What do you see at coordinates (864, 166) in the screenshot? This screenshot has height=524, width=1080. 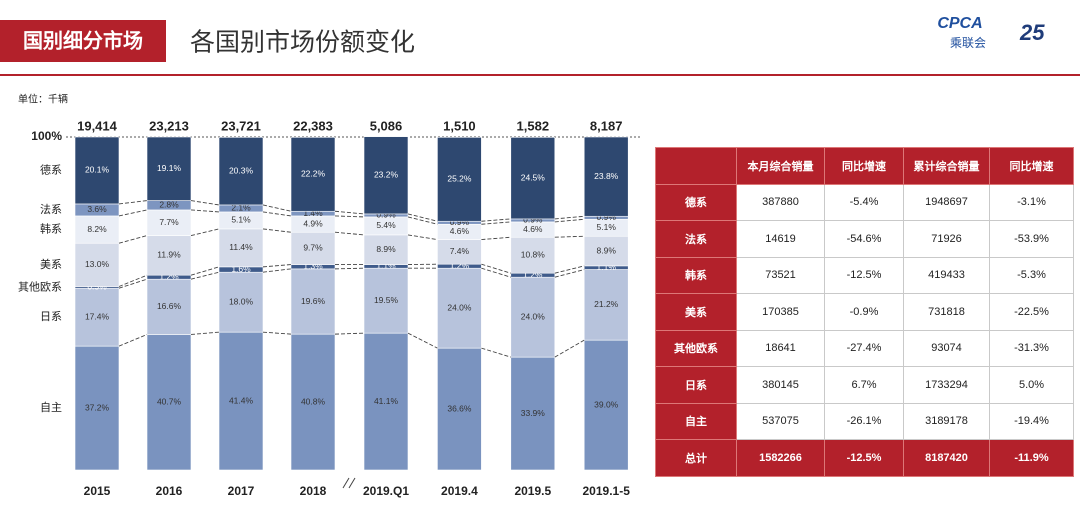 I see `header-row: 本月综合销量 同比增速 累计综合销量 同比增速` at bounding box center [864, 166].